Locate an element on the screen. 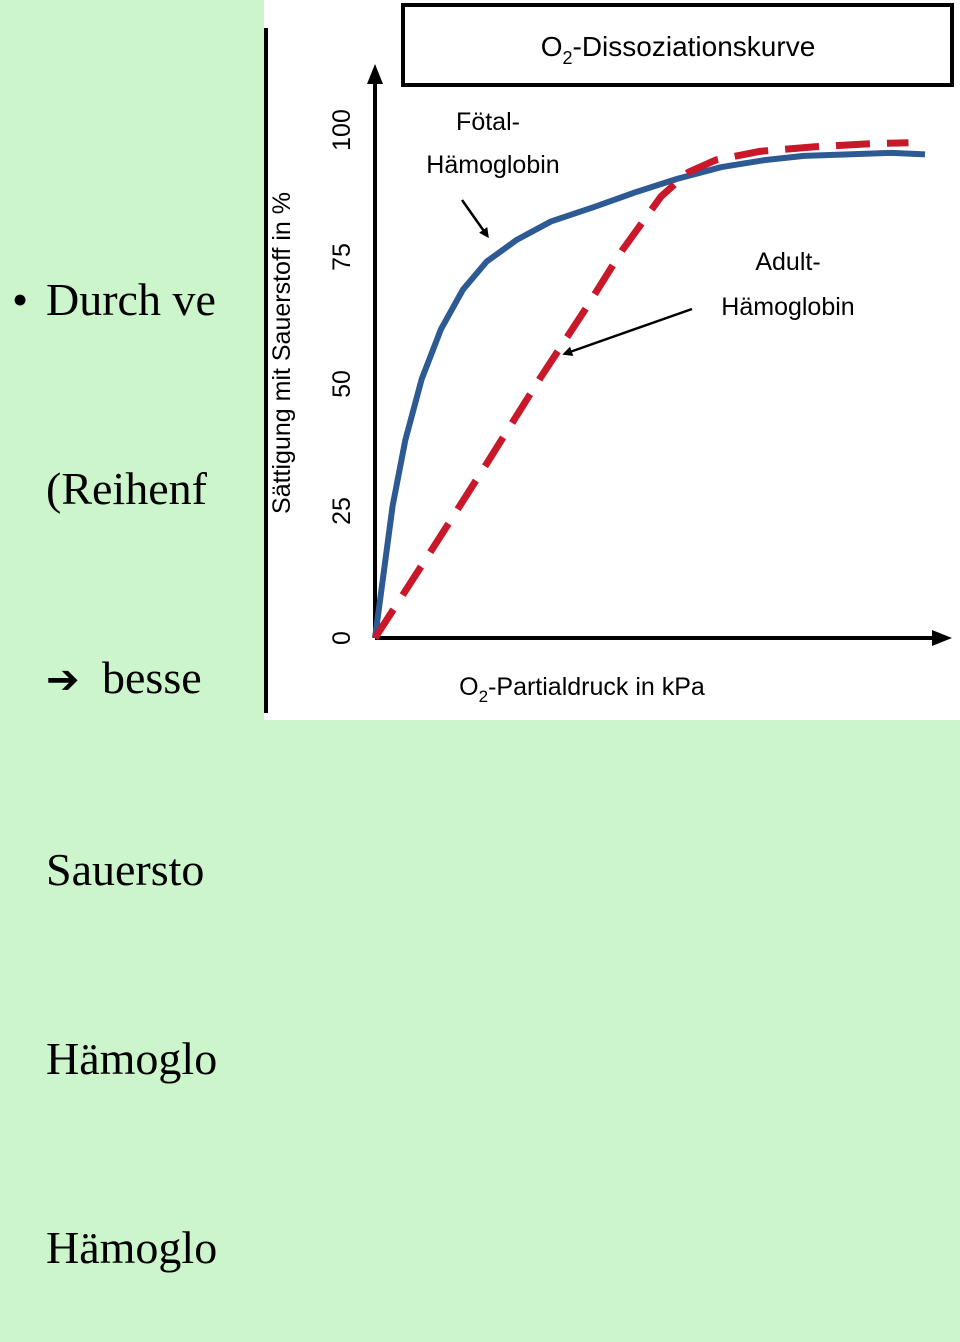  y-tick-label-50: 50 is located at coordinates (342, 384).